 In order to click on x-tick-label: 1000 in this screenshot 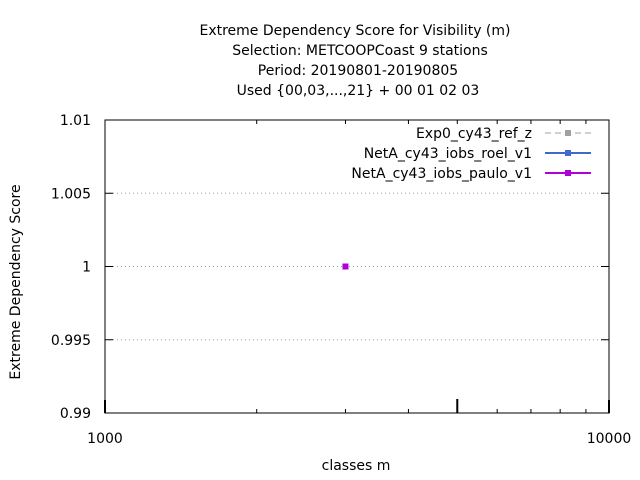, I will do `click(105, 439)`.